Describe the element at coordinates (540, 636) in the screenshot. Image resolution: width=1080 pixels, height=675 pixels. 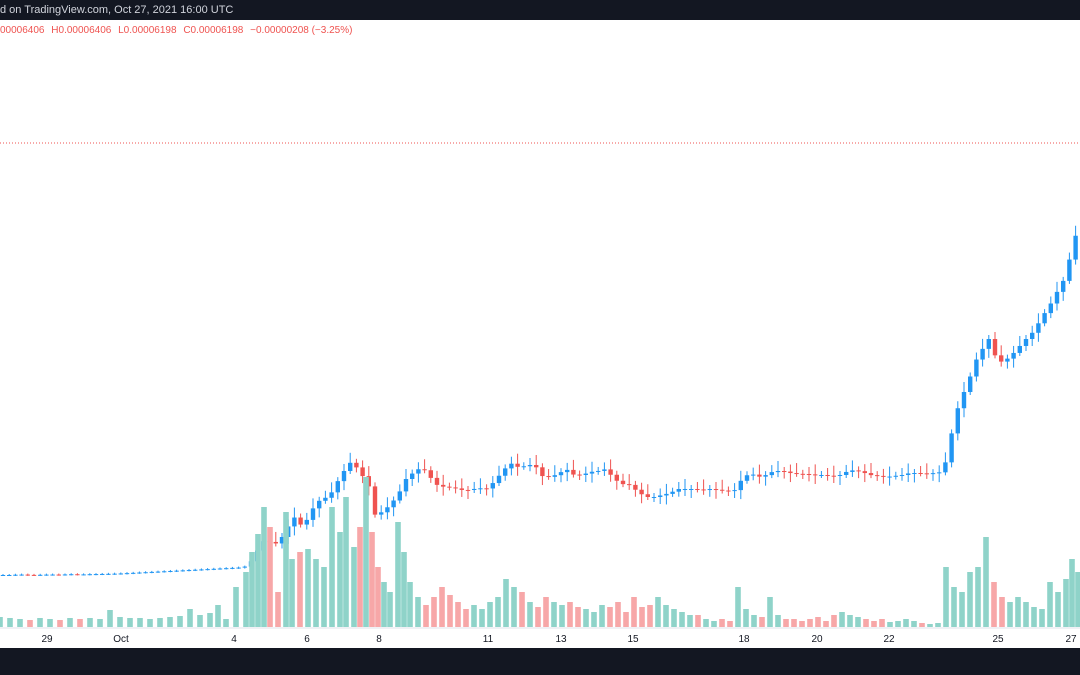
I see `x-axis: 29 Oct 4 6 8 11 13 15 18 20 22 25 27` at that location.